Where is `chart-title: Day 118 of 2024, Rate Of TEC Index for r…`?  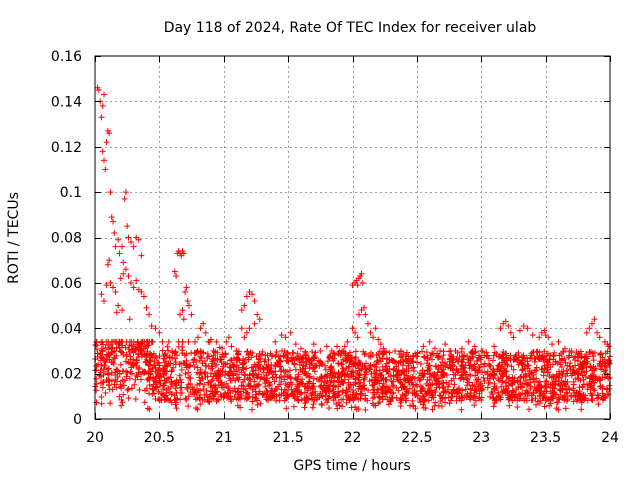 chart-title: Day 118 of 2024, Rate Of TEC Index for r… is located at coordinates (350, 28).